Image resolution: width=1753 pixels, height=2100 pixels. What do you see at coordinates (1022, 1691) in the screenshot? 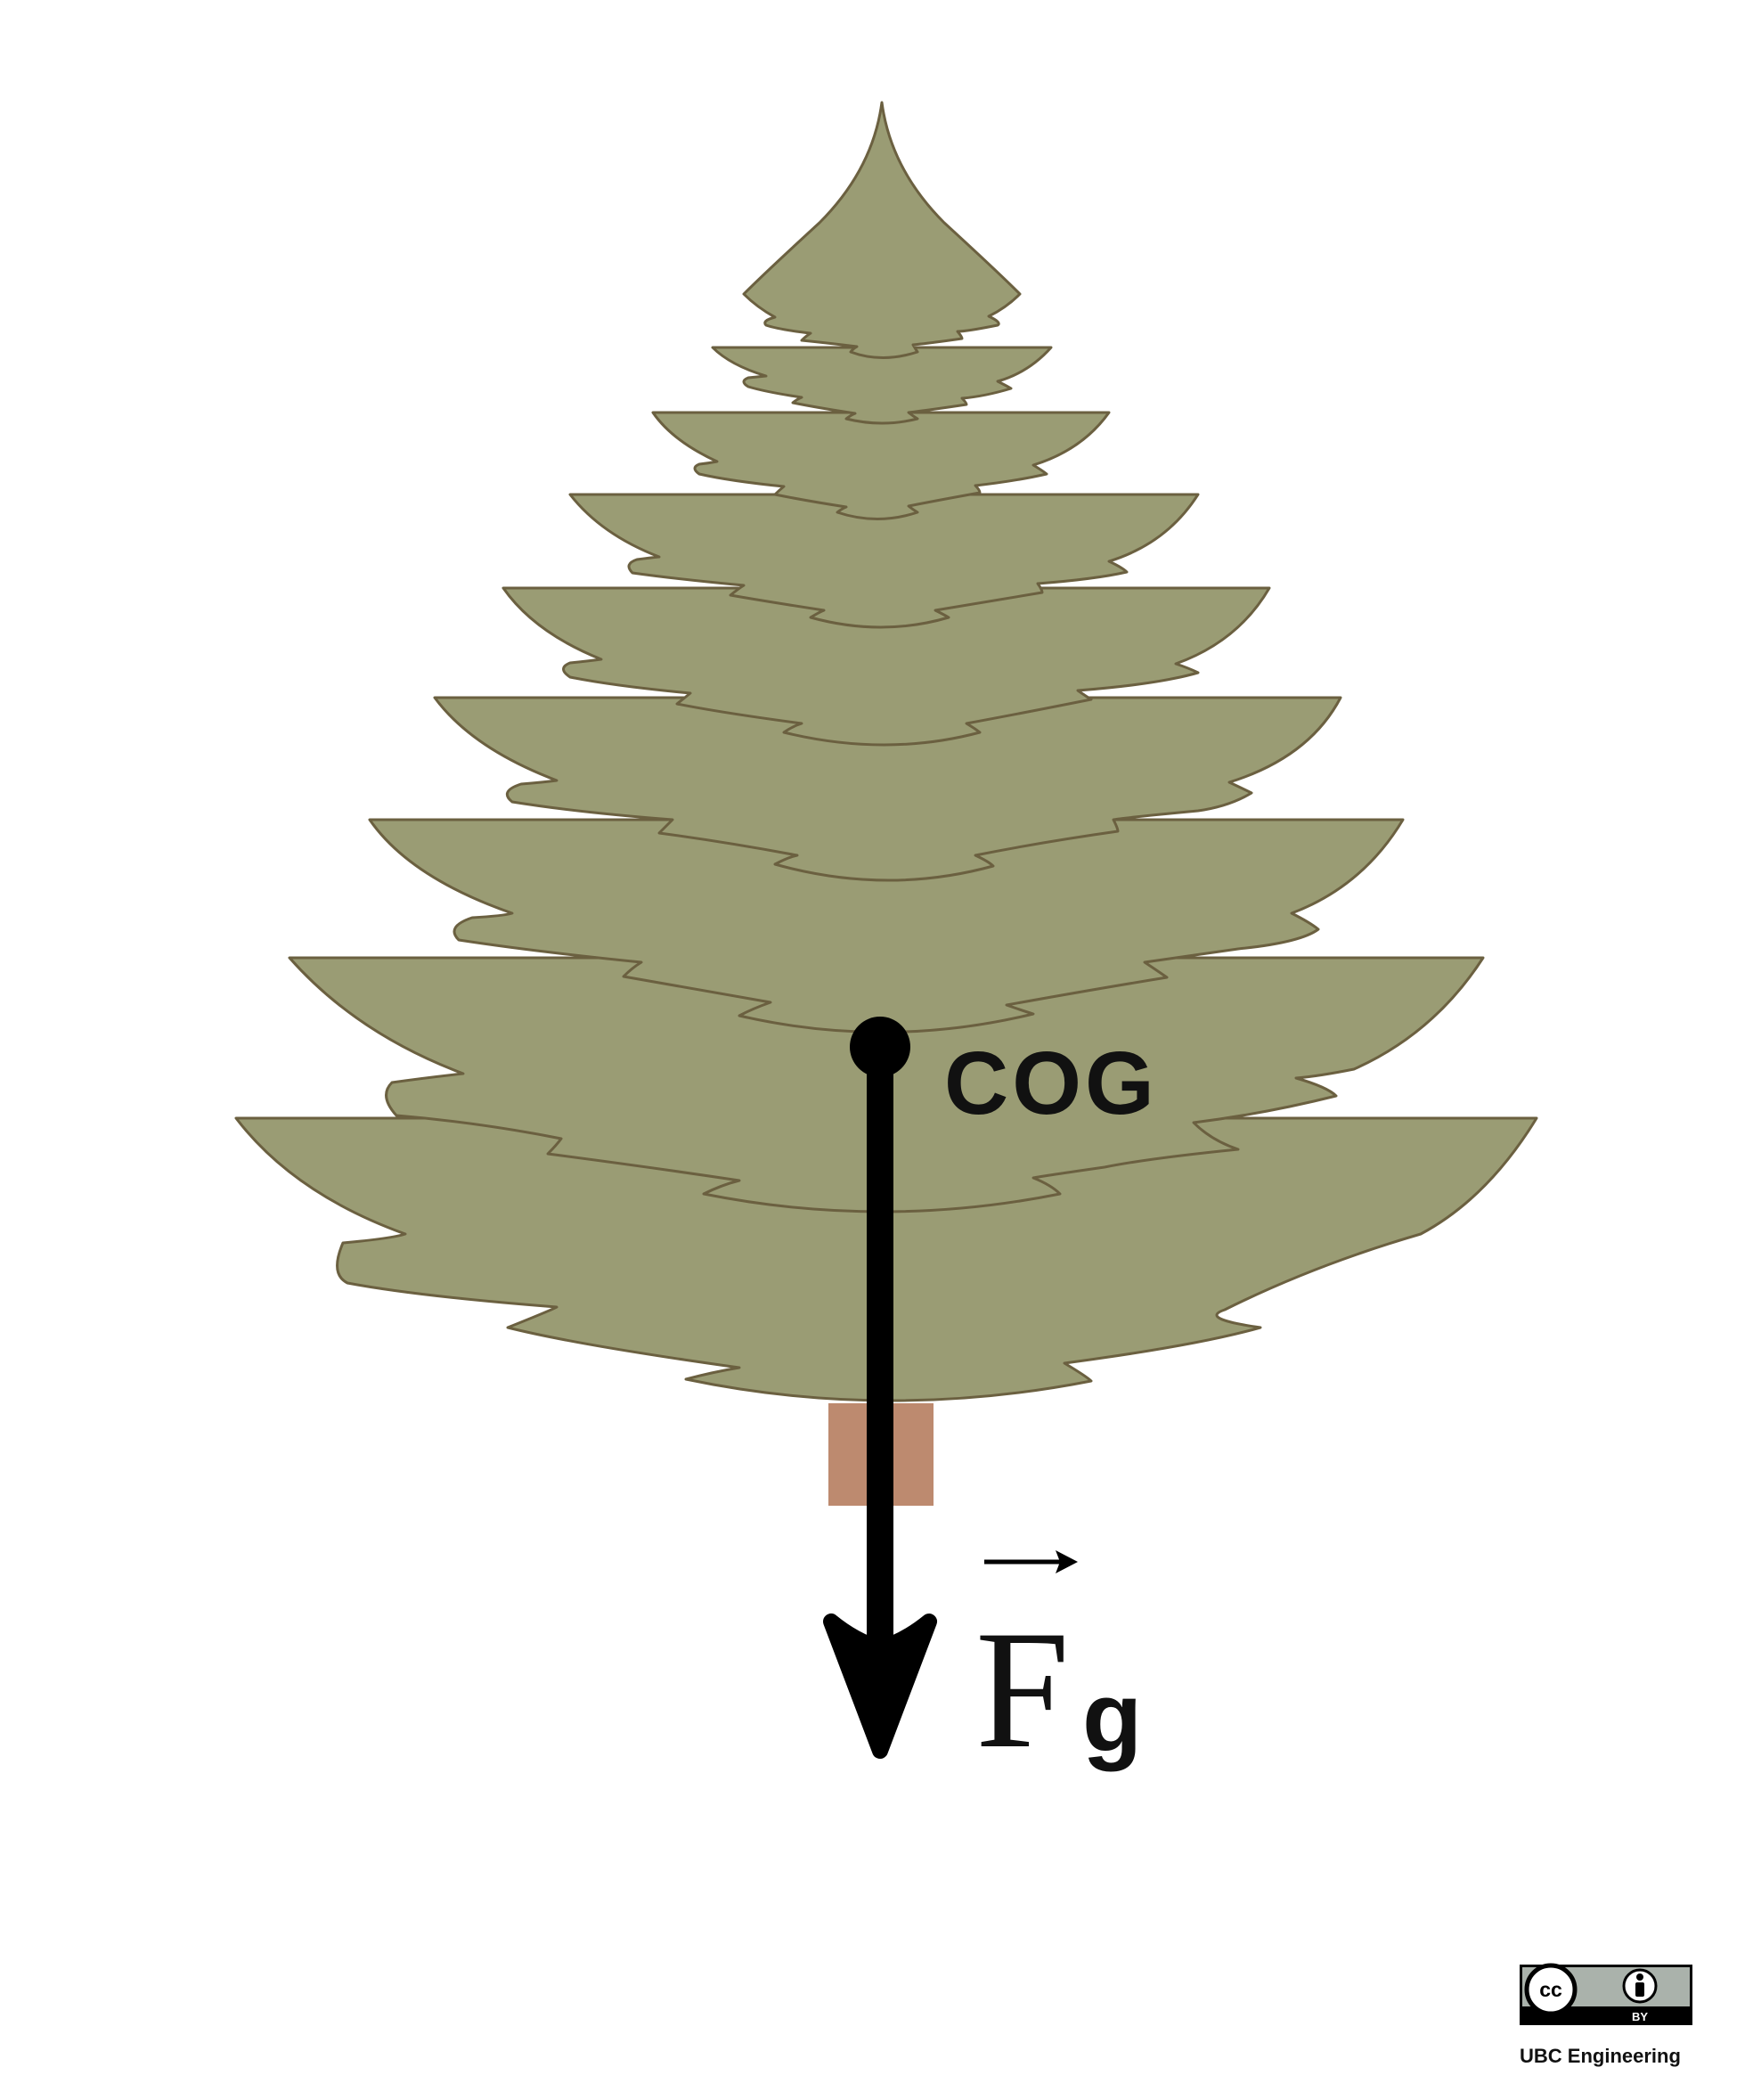
I see `force-symbol: F` at bounding box center [1022, 1691].